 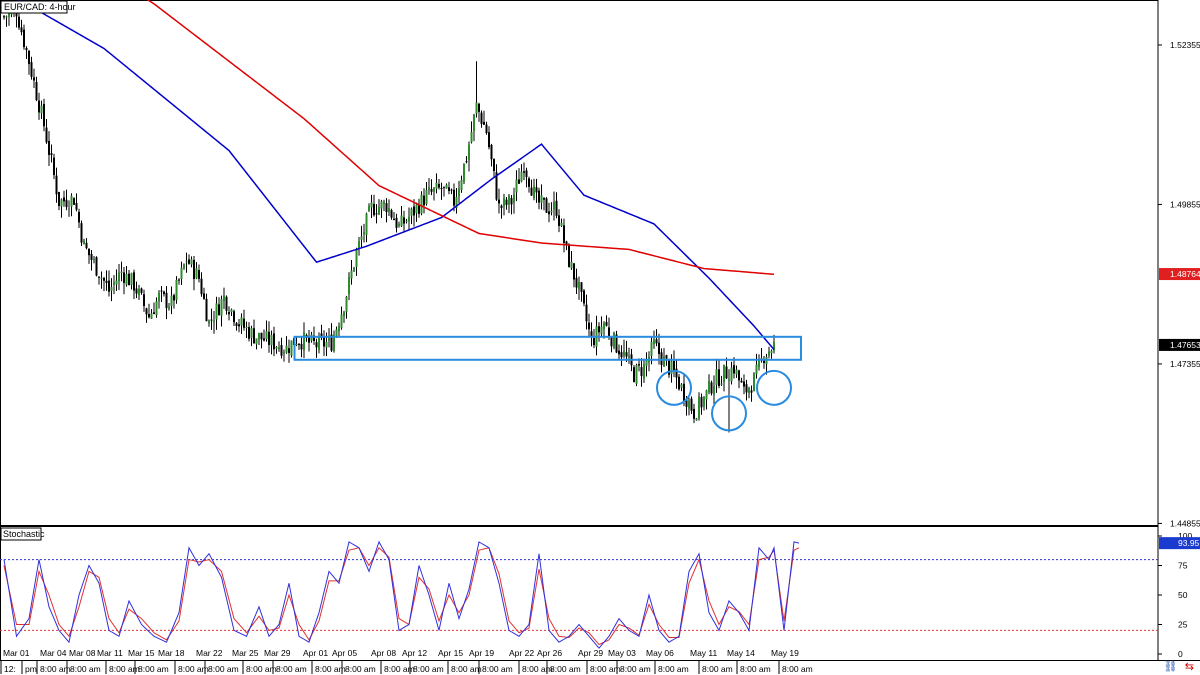 I want to click on chart-title-text: EUR/CAD: 4-hour, so click(x=40, y=7).